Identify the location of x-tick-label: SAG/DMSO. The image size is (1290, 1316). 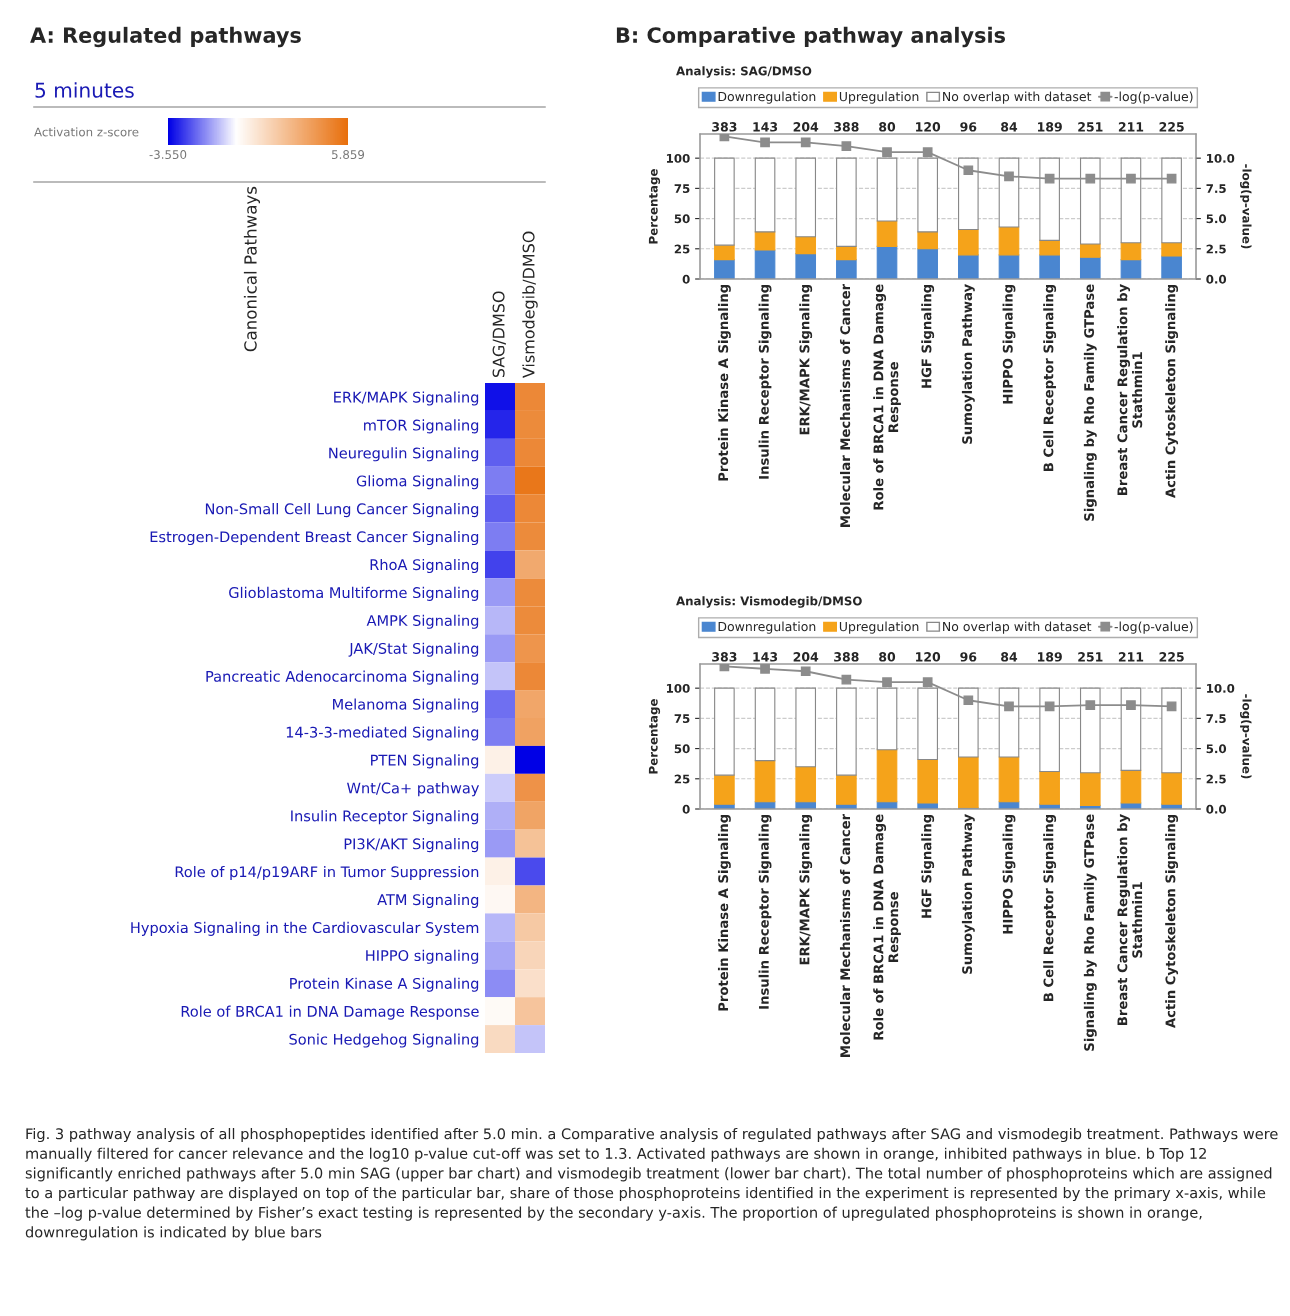
(499, 334).